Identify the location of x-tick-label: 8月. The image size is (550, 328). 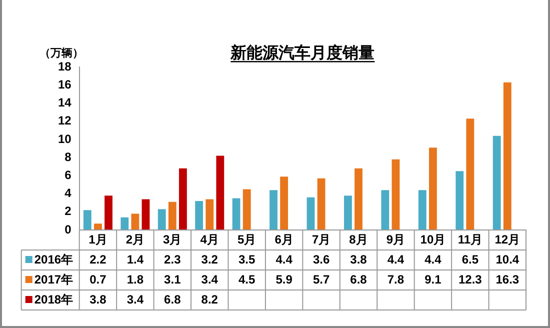
(358, 239).